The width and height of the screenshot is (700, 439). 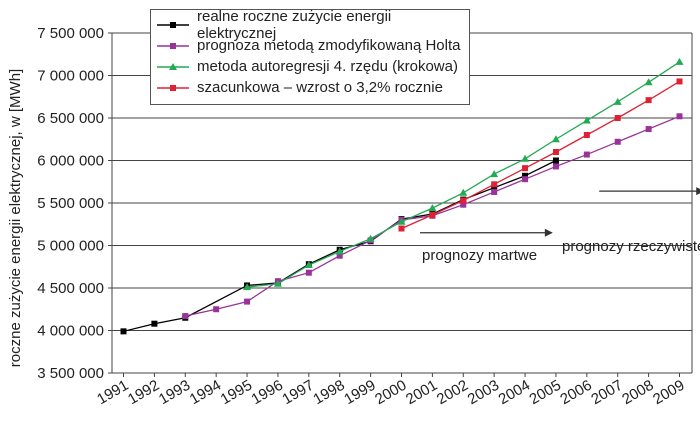 What do you see at coordinates (540, 155) in the screenshot?
I see `series-line` at bounding box center [540, 155].